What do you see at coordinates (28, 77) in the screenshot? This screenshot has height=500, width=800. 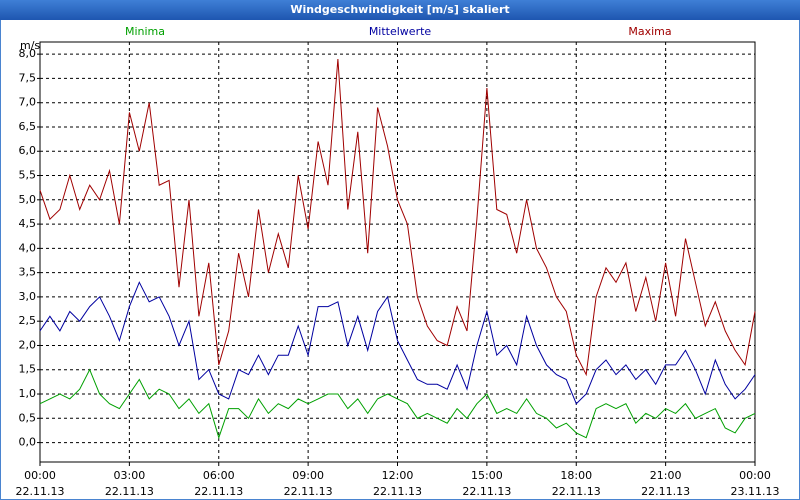 I see `y-tick-label: 7,5` at bounding box center [28, 77].